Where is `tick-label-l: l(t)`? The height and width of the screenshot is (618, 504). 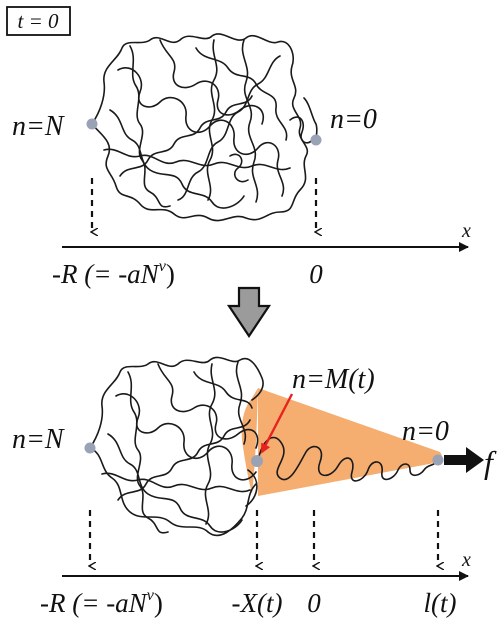 tick-label-l: l(t) is located at coordinates (440, 603).